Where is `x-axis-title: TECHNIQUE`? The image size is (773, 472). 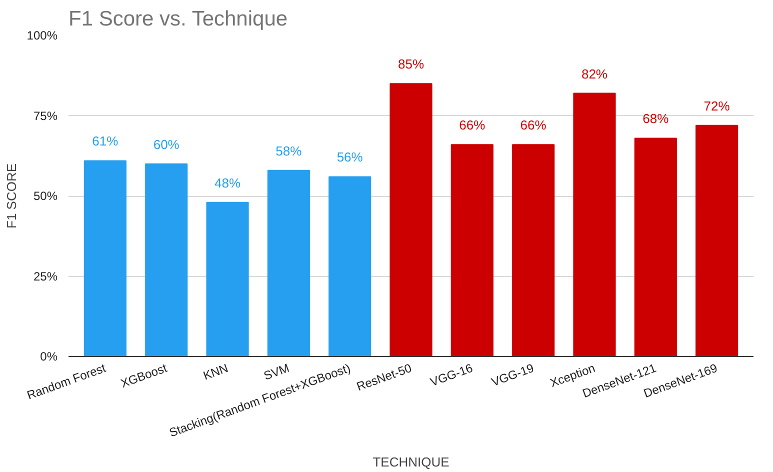 x-axis-title: TECHNIQUE is located at coordinates (411, 462).